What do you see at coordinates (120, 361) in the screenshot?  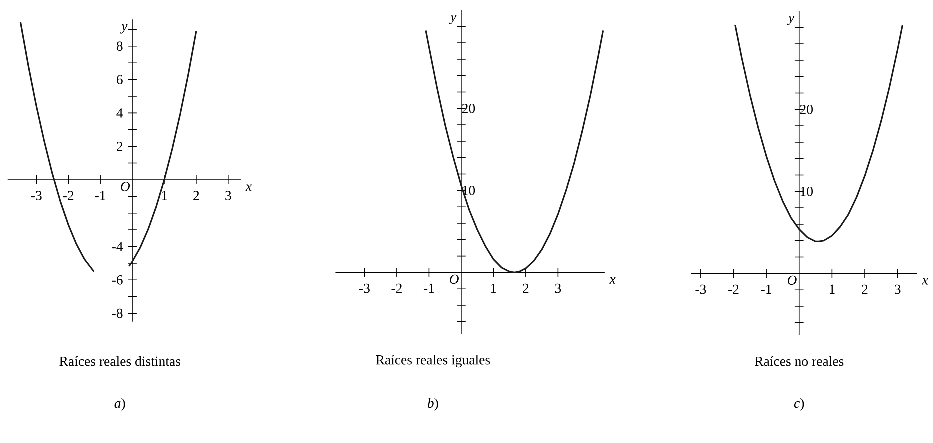 I see `text: Raíces reales distintas` at bounding box center [120, 361].